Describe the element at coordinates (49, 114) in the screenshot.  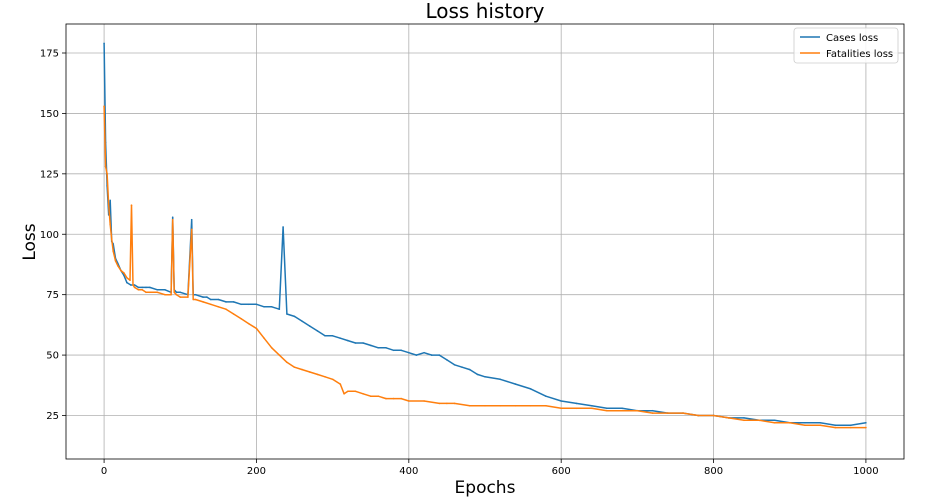
I see `y-tick-label: 150` at that location.